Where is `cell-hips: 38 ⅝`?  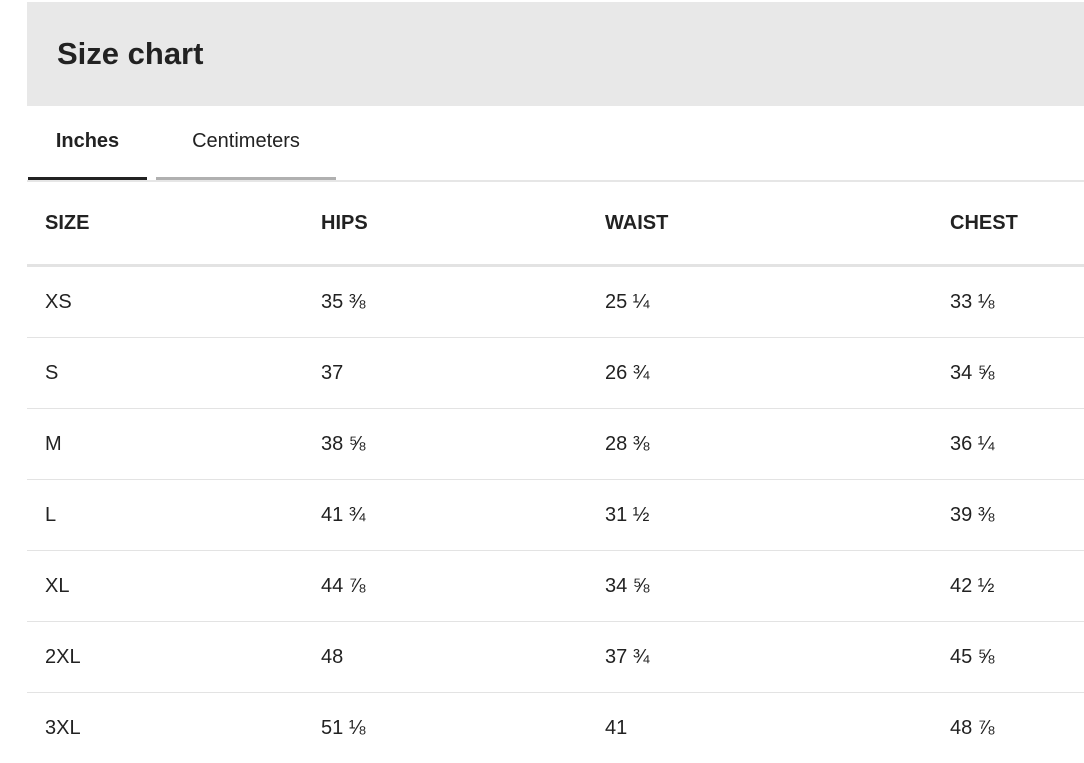 cell-hips: 38 ⅝ is located at coordinates (463, 444).